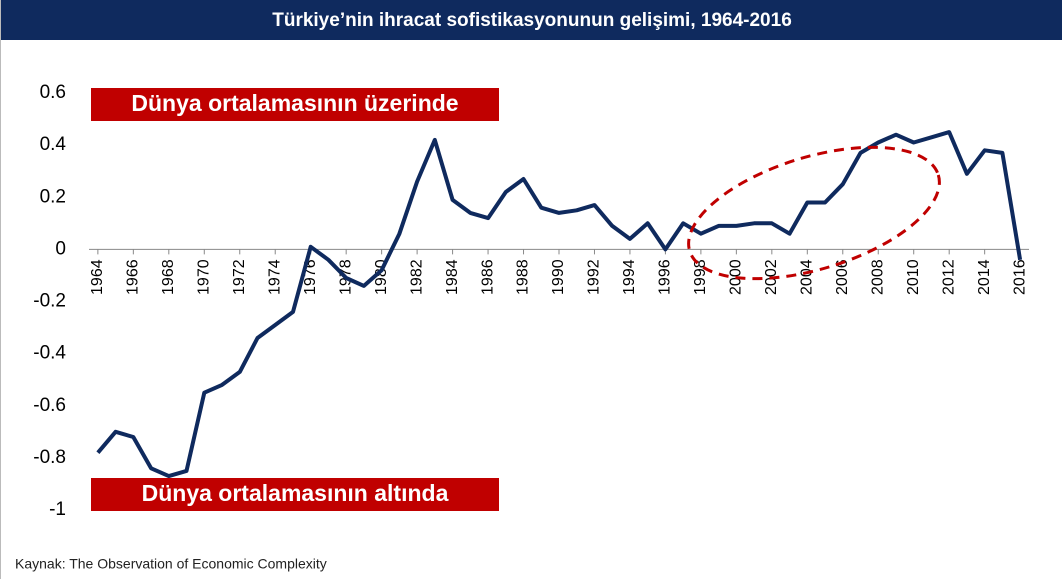 The height and width of the screenshot is (579, 1062). Describe the element at coordinates (57, 509) in the screenshot. I see `y-tick-label: -1` at that location.